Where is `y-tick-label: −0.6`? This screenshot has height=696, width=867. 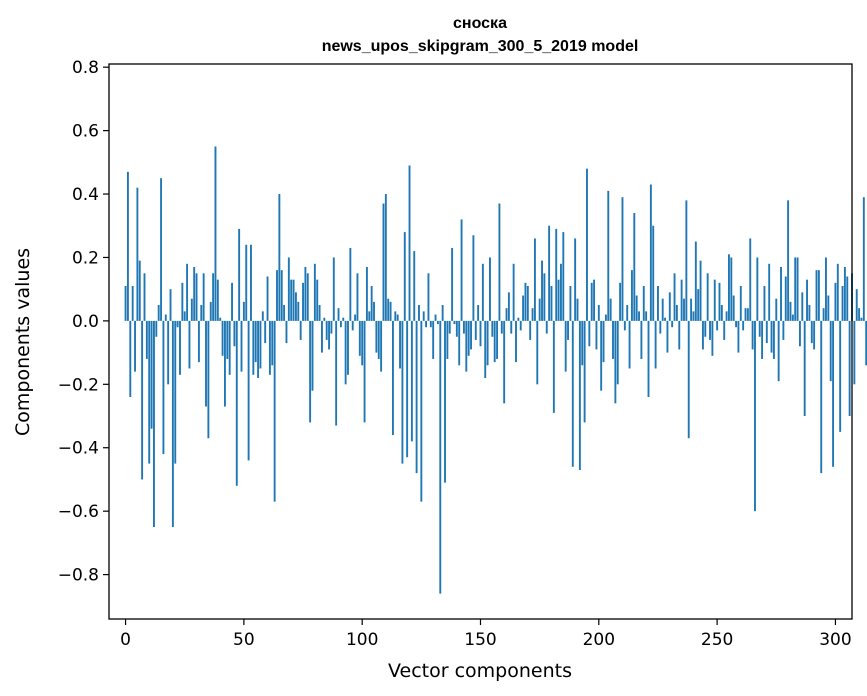
y-tick-label: −0.6 is located at coordinates (78, 512).